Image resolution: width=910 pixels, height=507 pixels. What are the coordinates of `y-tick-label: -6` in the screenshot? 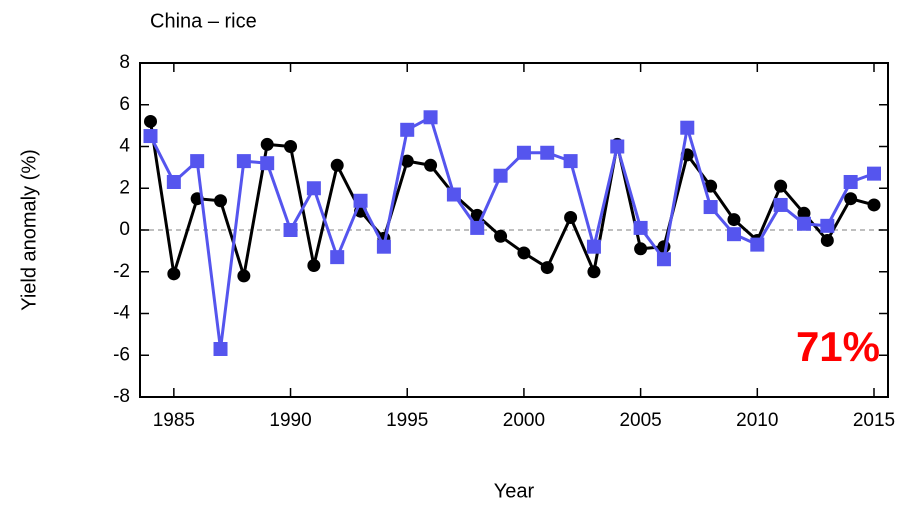 It's located at (121, 354).